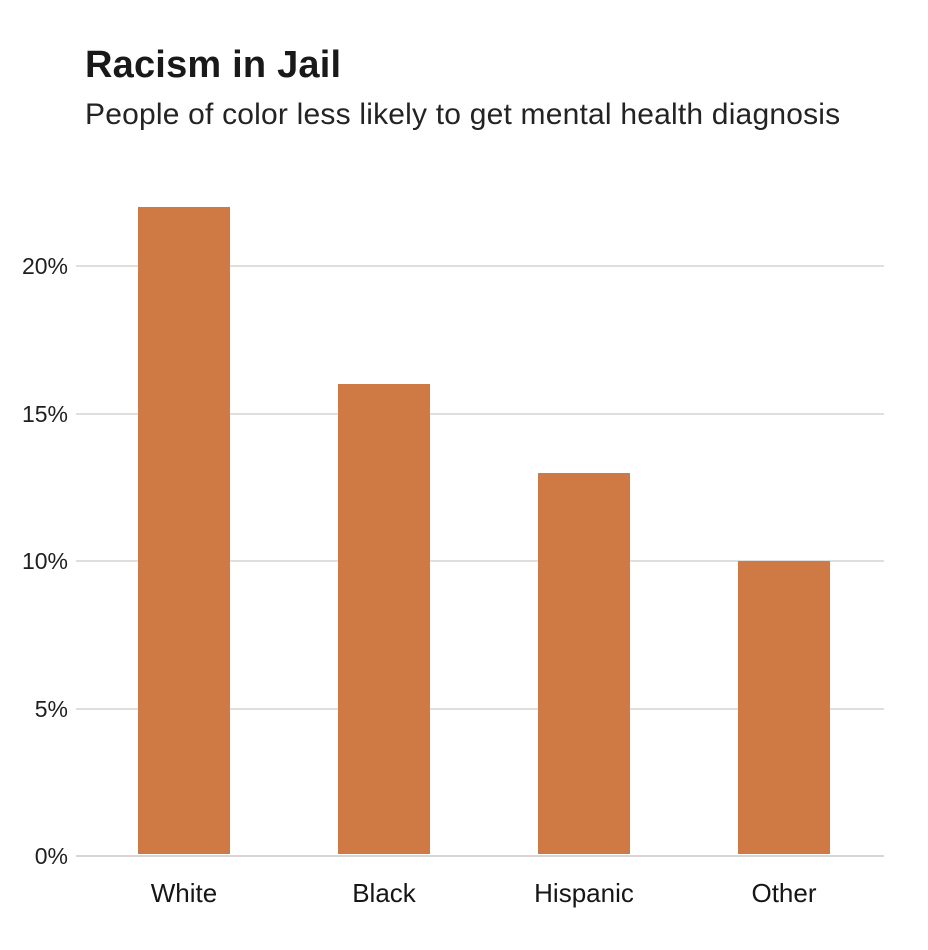  What do you see at coordinates (480, 561) in the screenshot?
I see `gridline-10pct` at bounding box center [480, 561].